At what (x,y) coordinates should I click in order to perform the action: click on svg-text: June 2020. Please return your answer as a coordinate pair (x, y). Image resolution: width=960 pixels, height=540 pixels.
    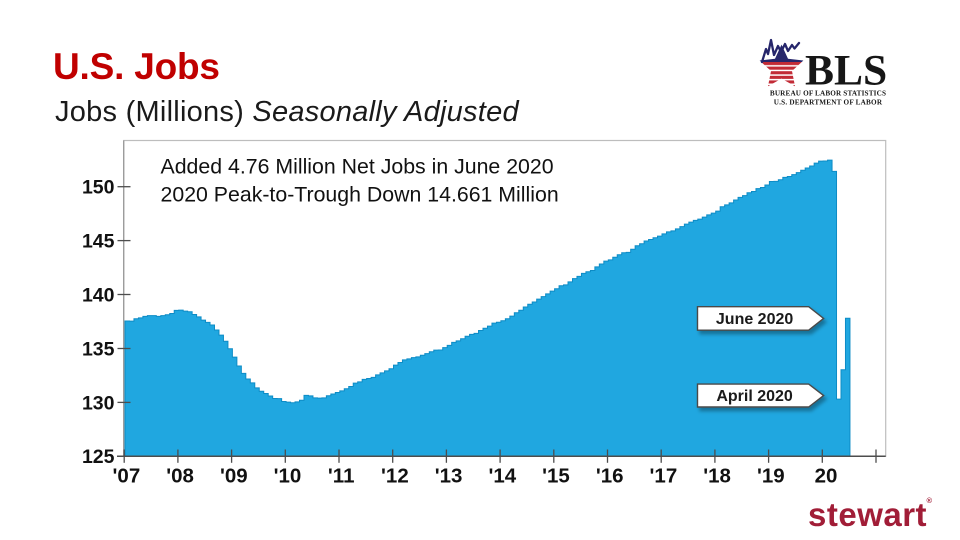
    Looking at the image, I should click on (754, 319).